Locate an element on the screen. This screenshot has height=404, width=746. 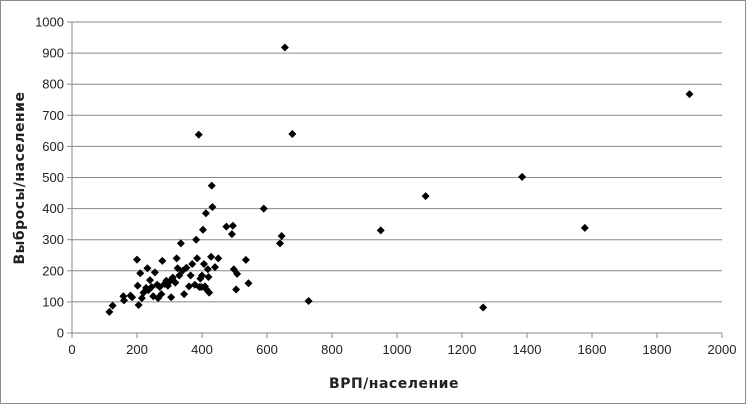
y-tick-label: 200 is located at coordinates (53, 270).